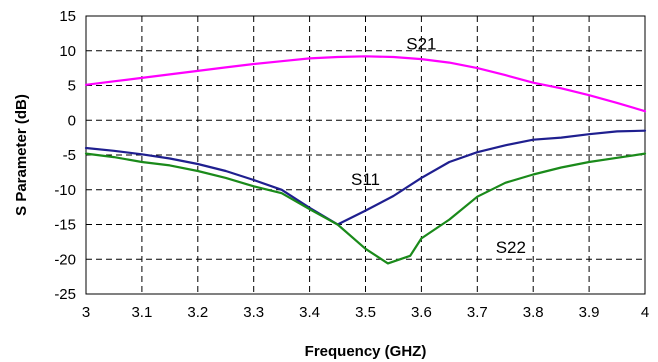 This screenshot has height=362, width=658. I want to click on y-tick-label: -25, so click(65, 294).